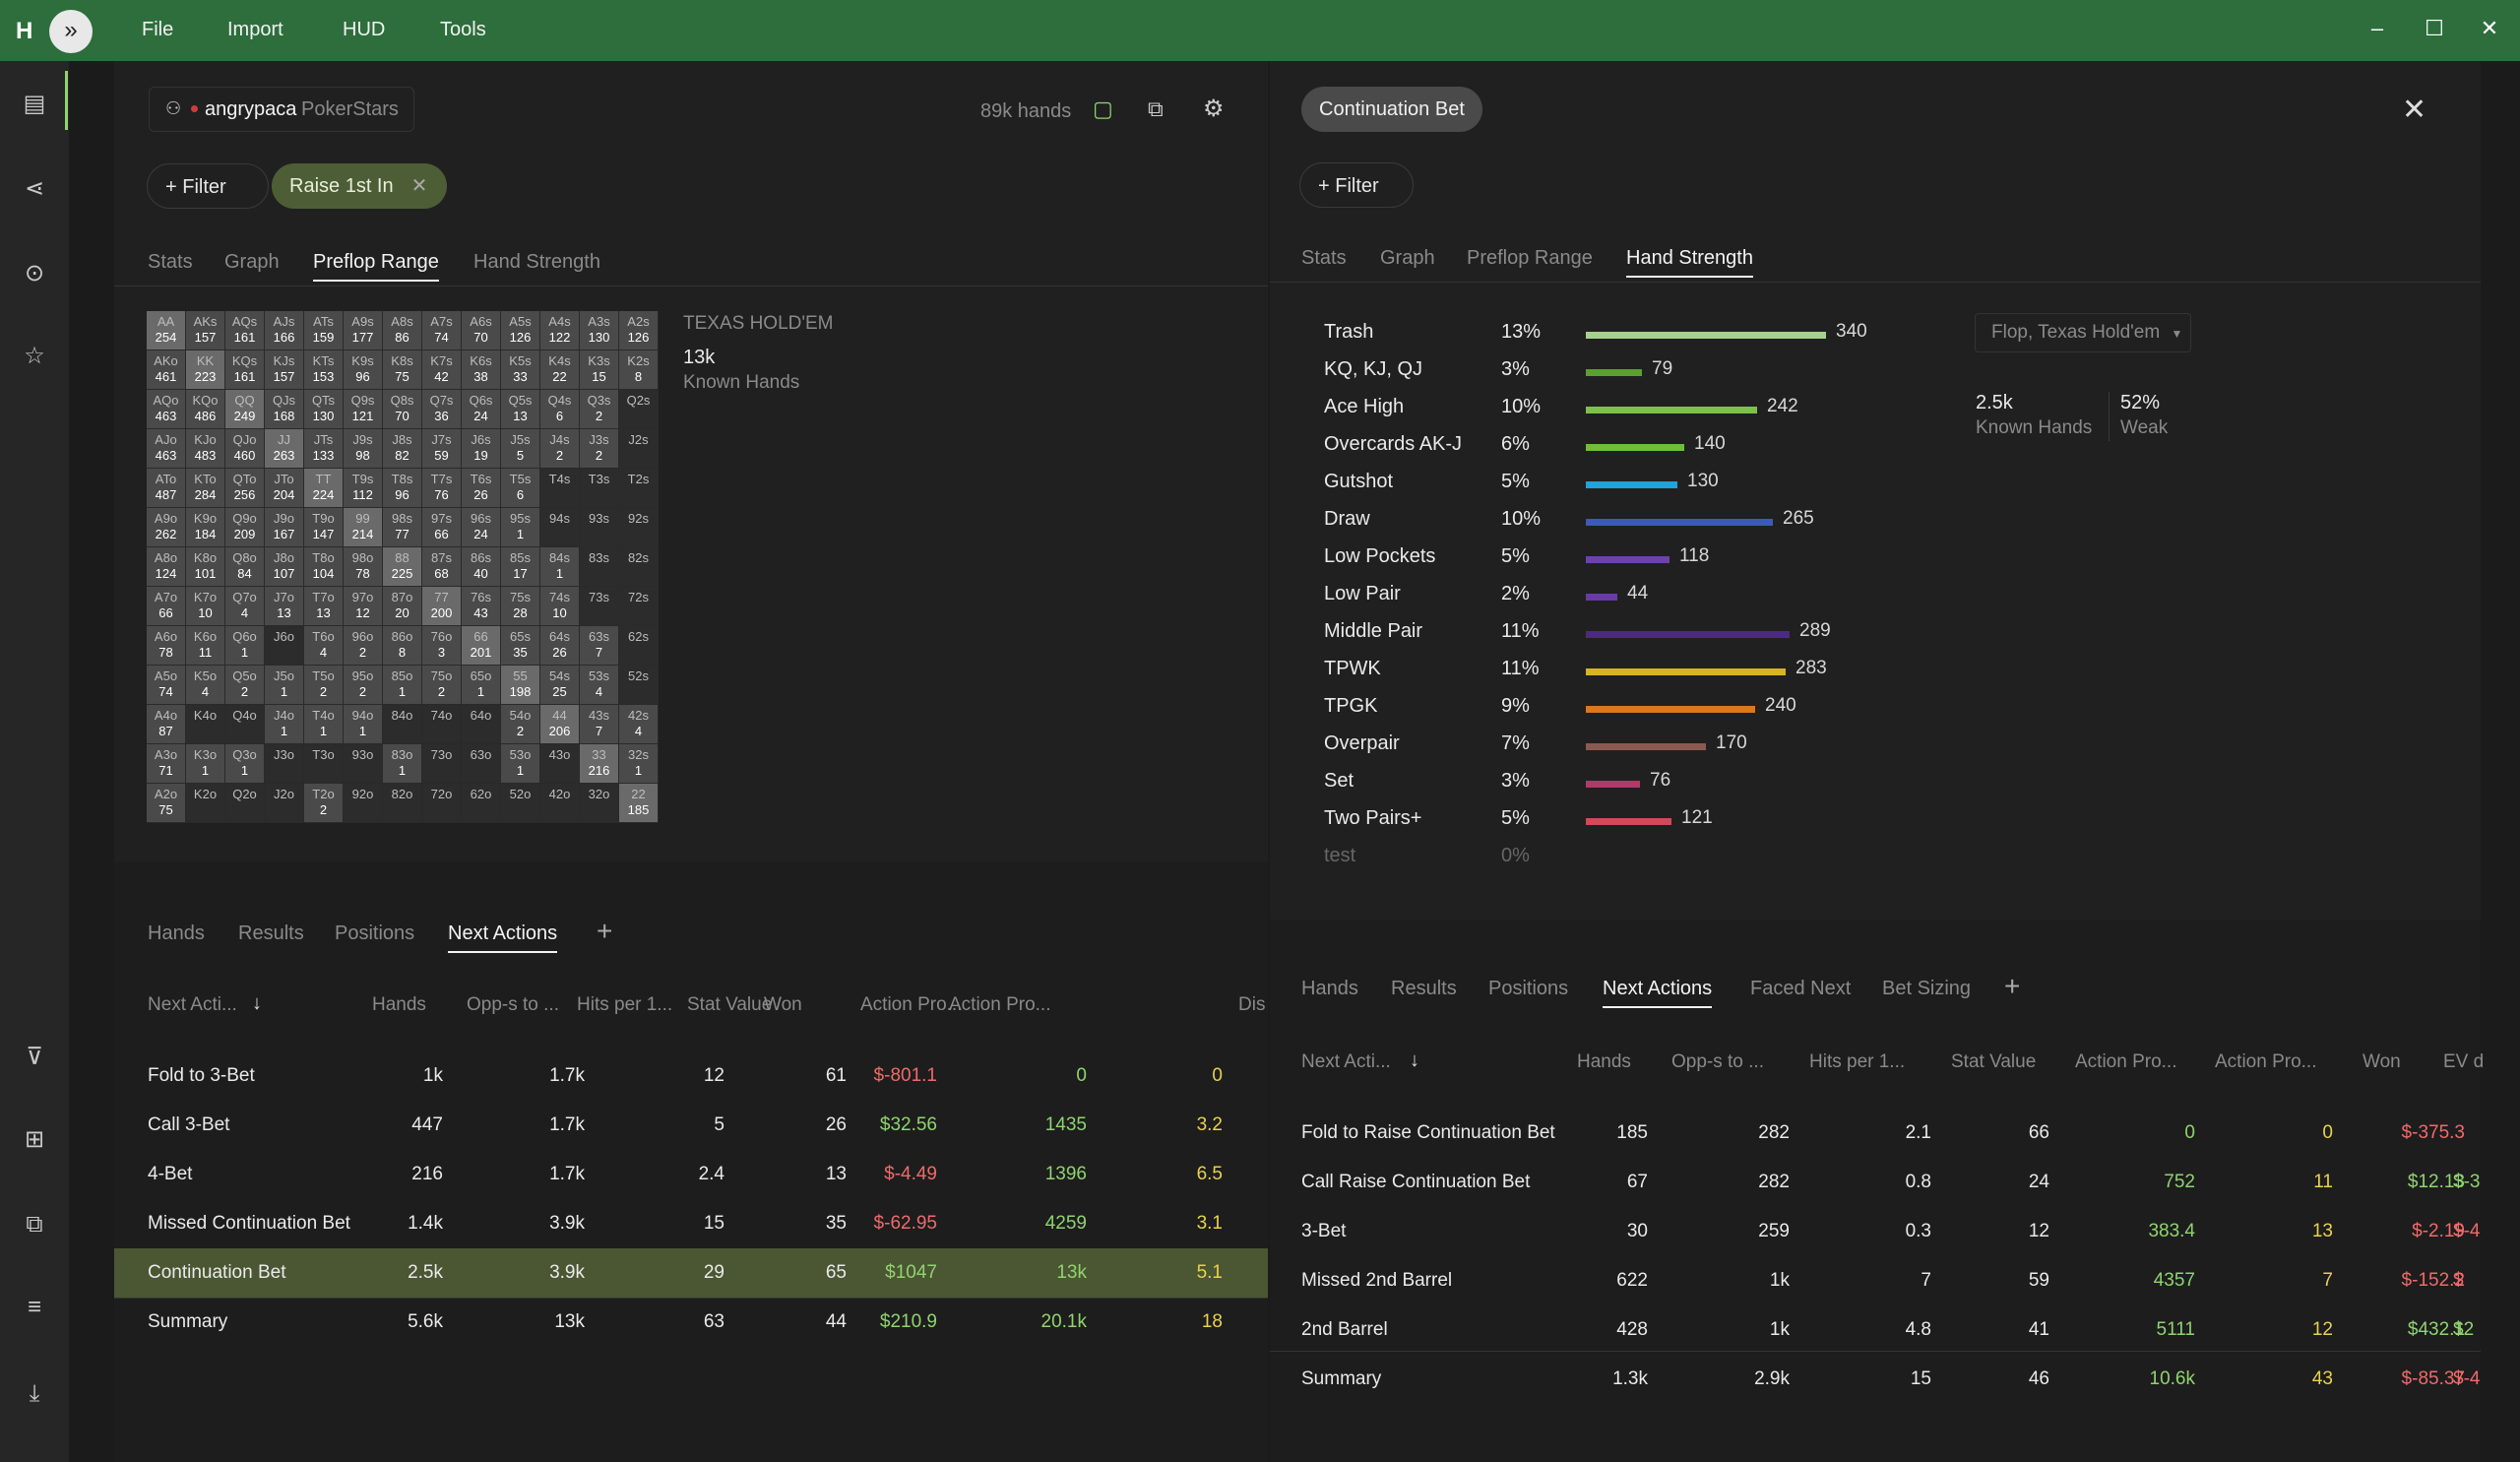  Describe the element at coordinates (559, 803) in the screenshot. I see `range-cell: 42o` at that location.